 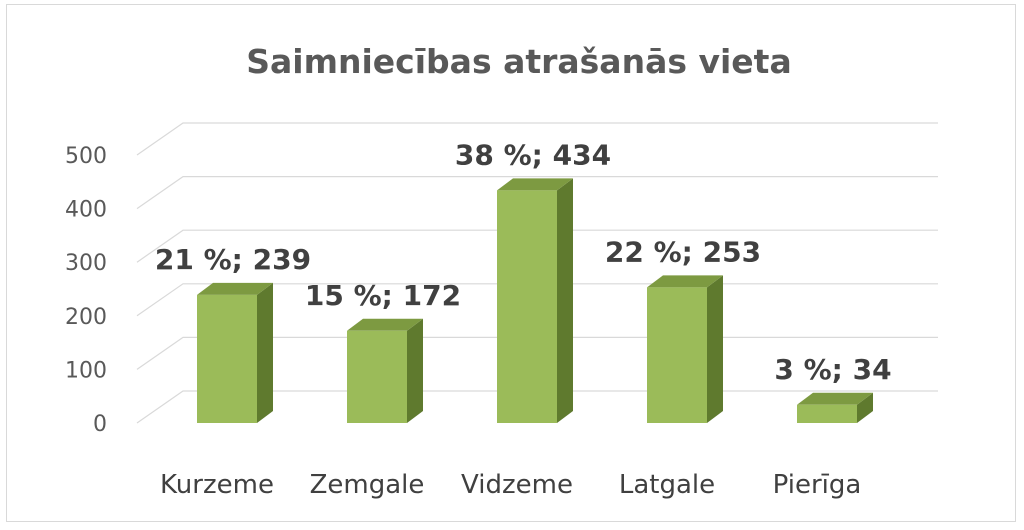 What do you see at coordinates (667, 485) in the screenshot?
I see `category-label: Latgale` at bounding box center [667, 485].